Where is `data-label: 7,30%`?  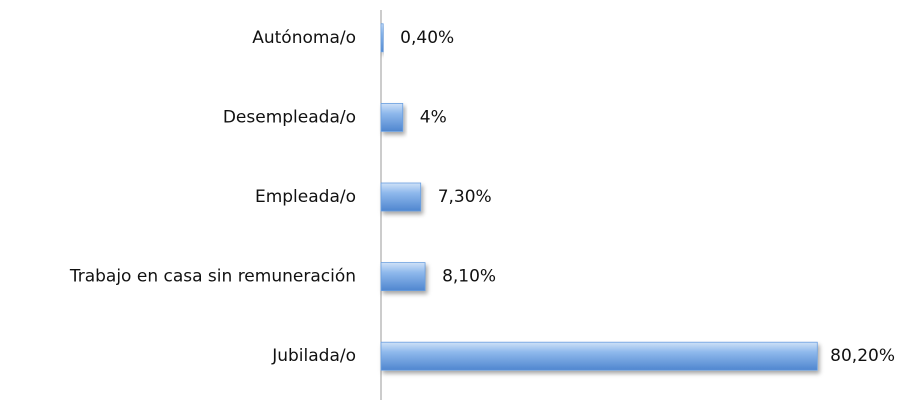 data-label: 7,30% is located at coordinates (465, 197).